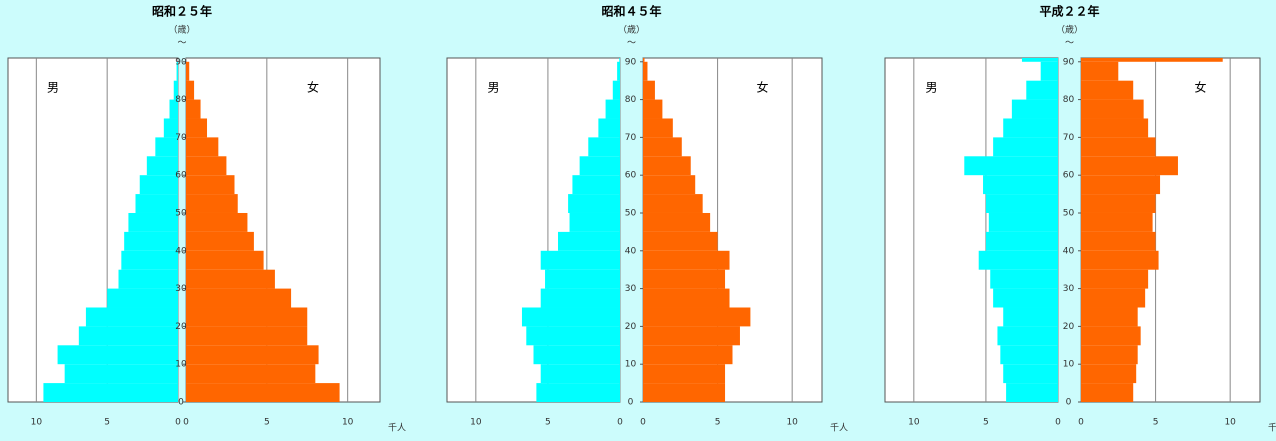 The height and width of the screenshot is (441, 1276). I want to click on y-tick-label: 0, so click(181, 403).